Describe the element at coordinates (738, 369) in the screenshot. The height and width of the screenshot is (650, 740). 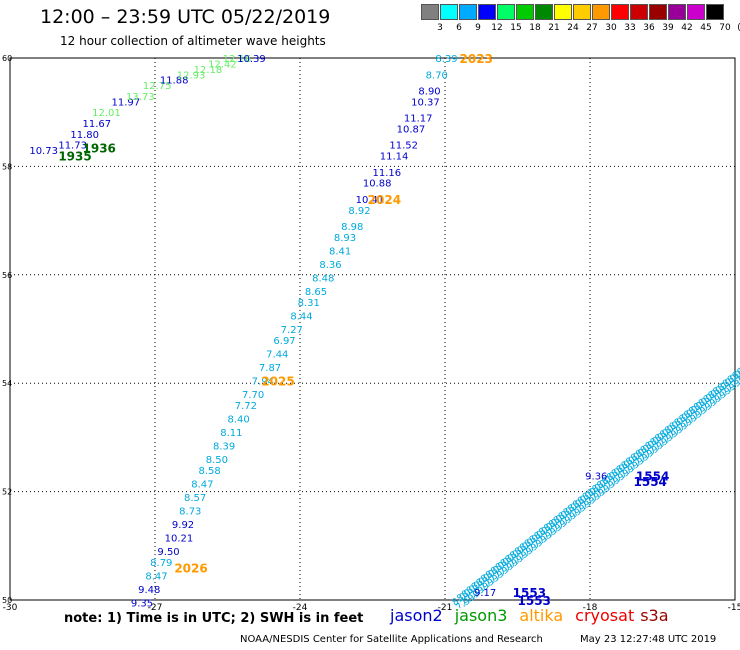
I see `dense-track-value: 8.0` at that location.